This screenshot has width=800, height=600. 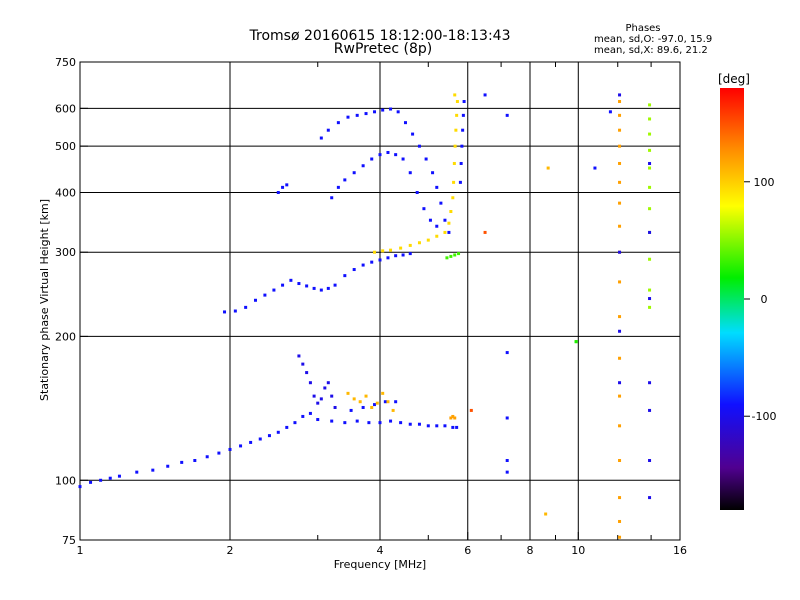 What do you see at coordinates (44, 300) in the screenshot?
I see `y-axis-label: Stationary phase Virtual Height [km]` at bounding box center [44, 300].